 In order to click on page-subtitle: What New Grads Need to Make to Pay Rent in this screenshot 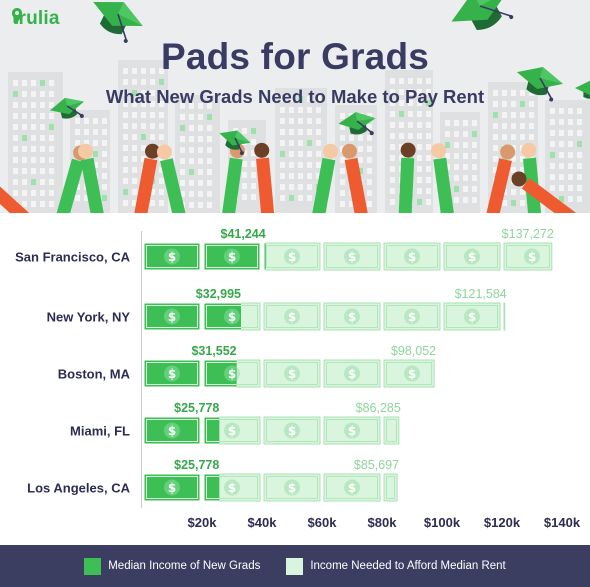, I will do `click(295, 96)`.